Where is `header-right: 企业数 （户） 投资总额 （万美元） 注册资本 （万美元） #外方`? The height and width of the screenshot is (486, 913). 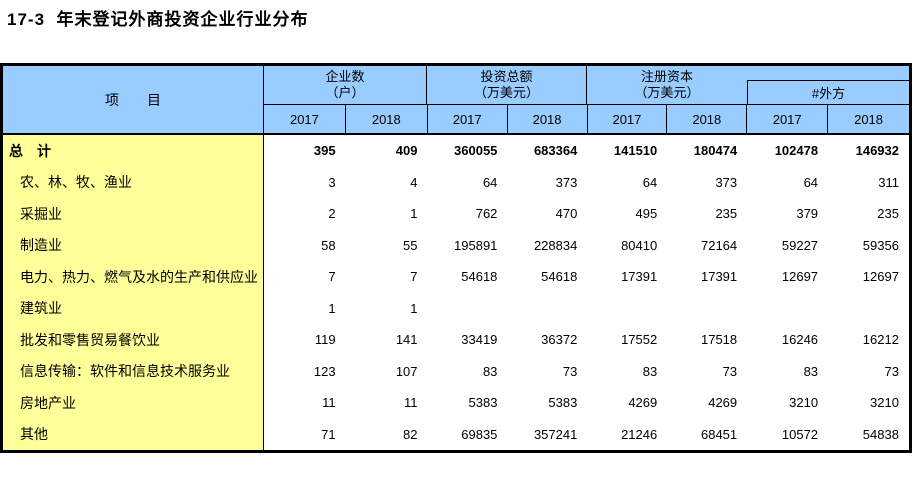
header-right: 企业数 （户） 投资总额 （万美元） 注册资本 （万美元） #外方 is located at coordinates (586, 99).